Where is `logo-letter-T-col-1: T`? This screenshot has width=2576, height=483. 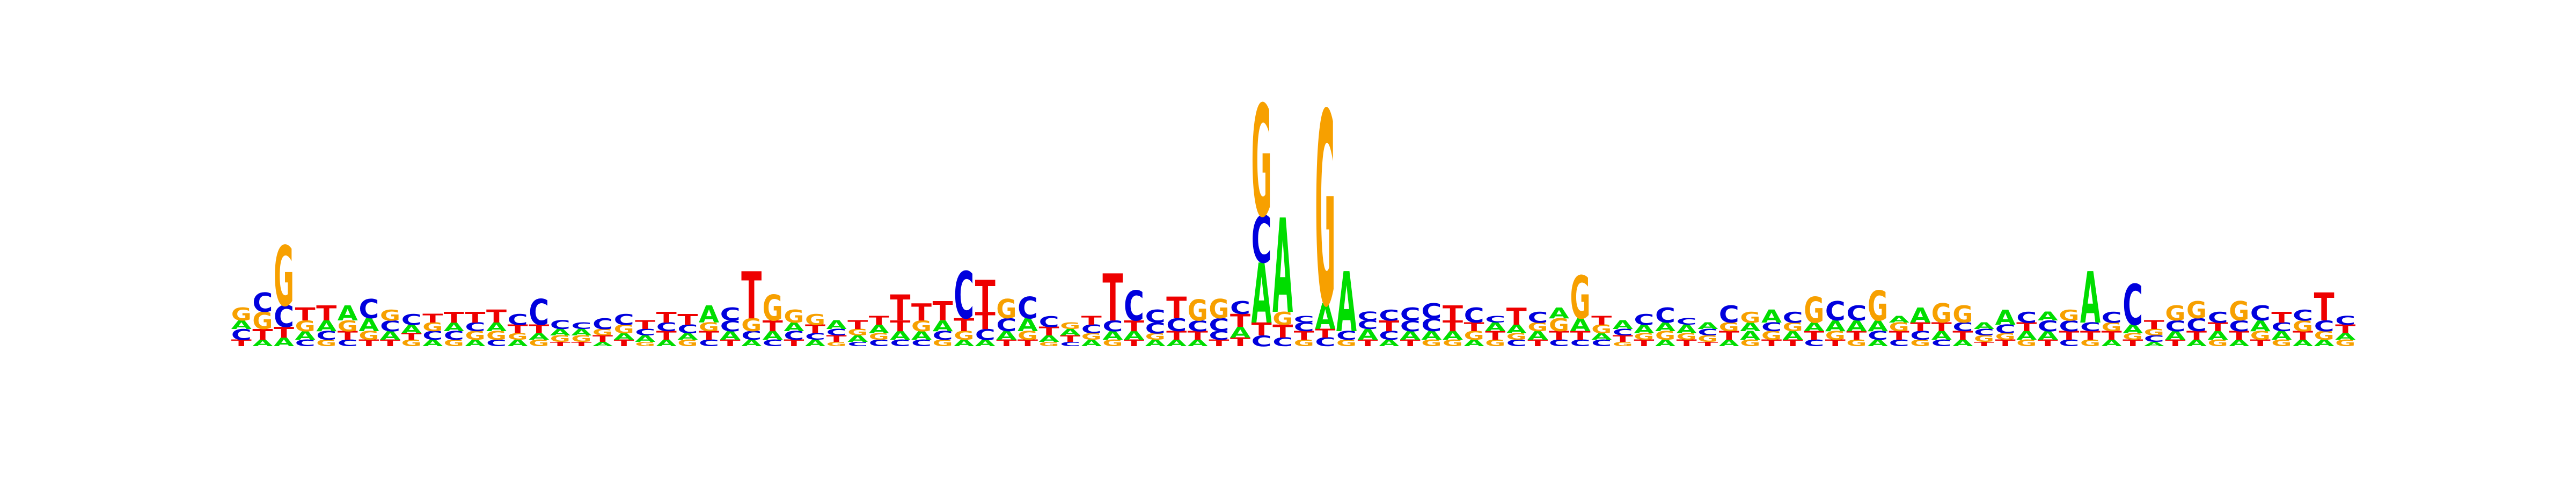
logo-letter-T-col-1: T is located at coordinates (241, 343).